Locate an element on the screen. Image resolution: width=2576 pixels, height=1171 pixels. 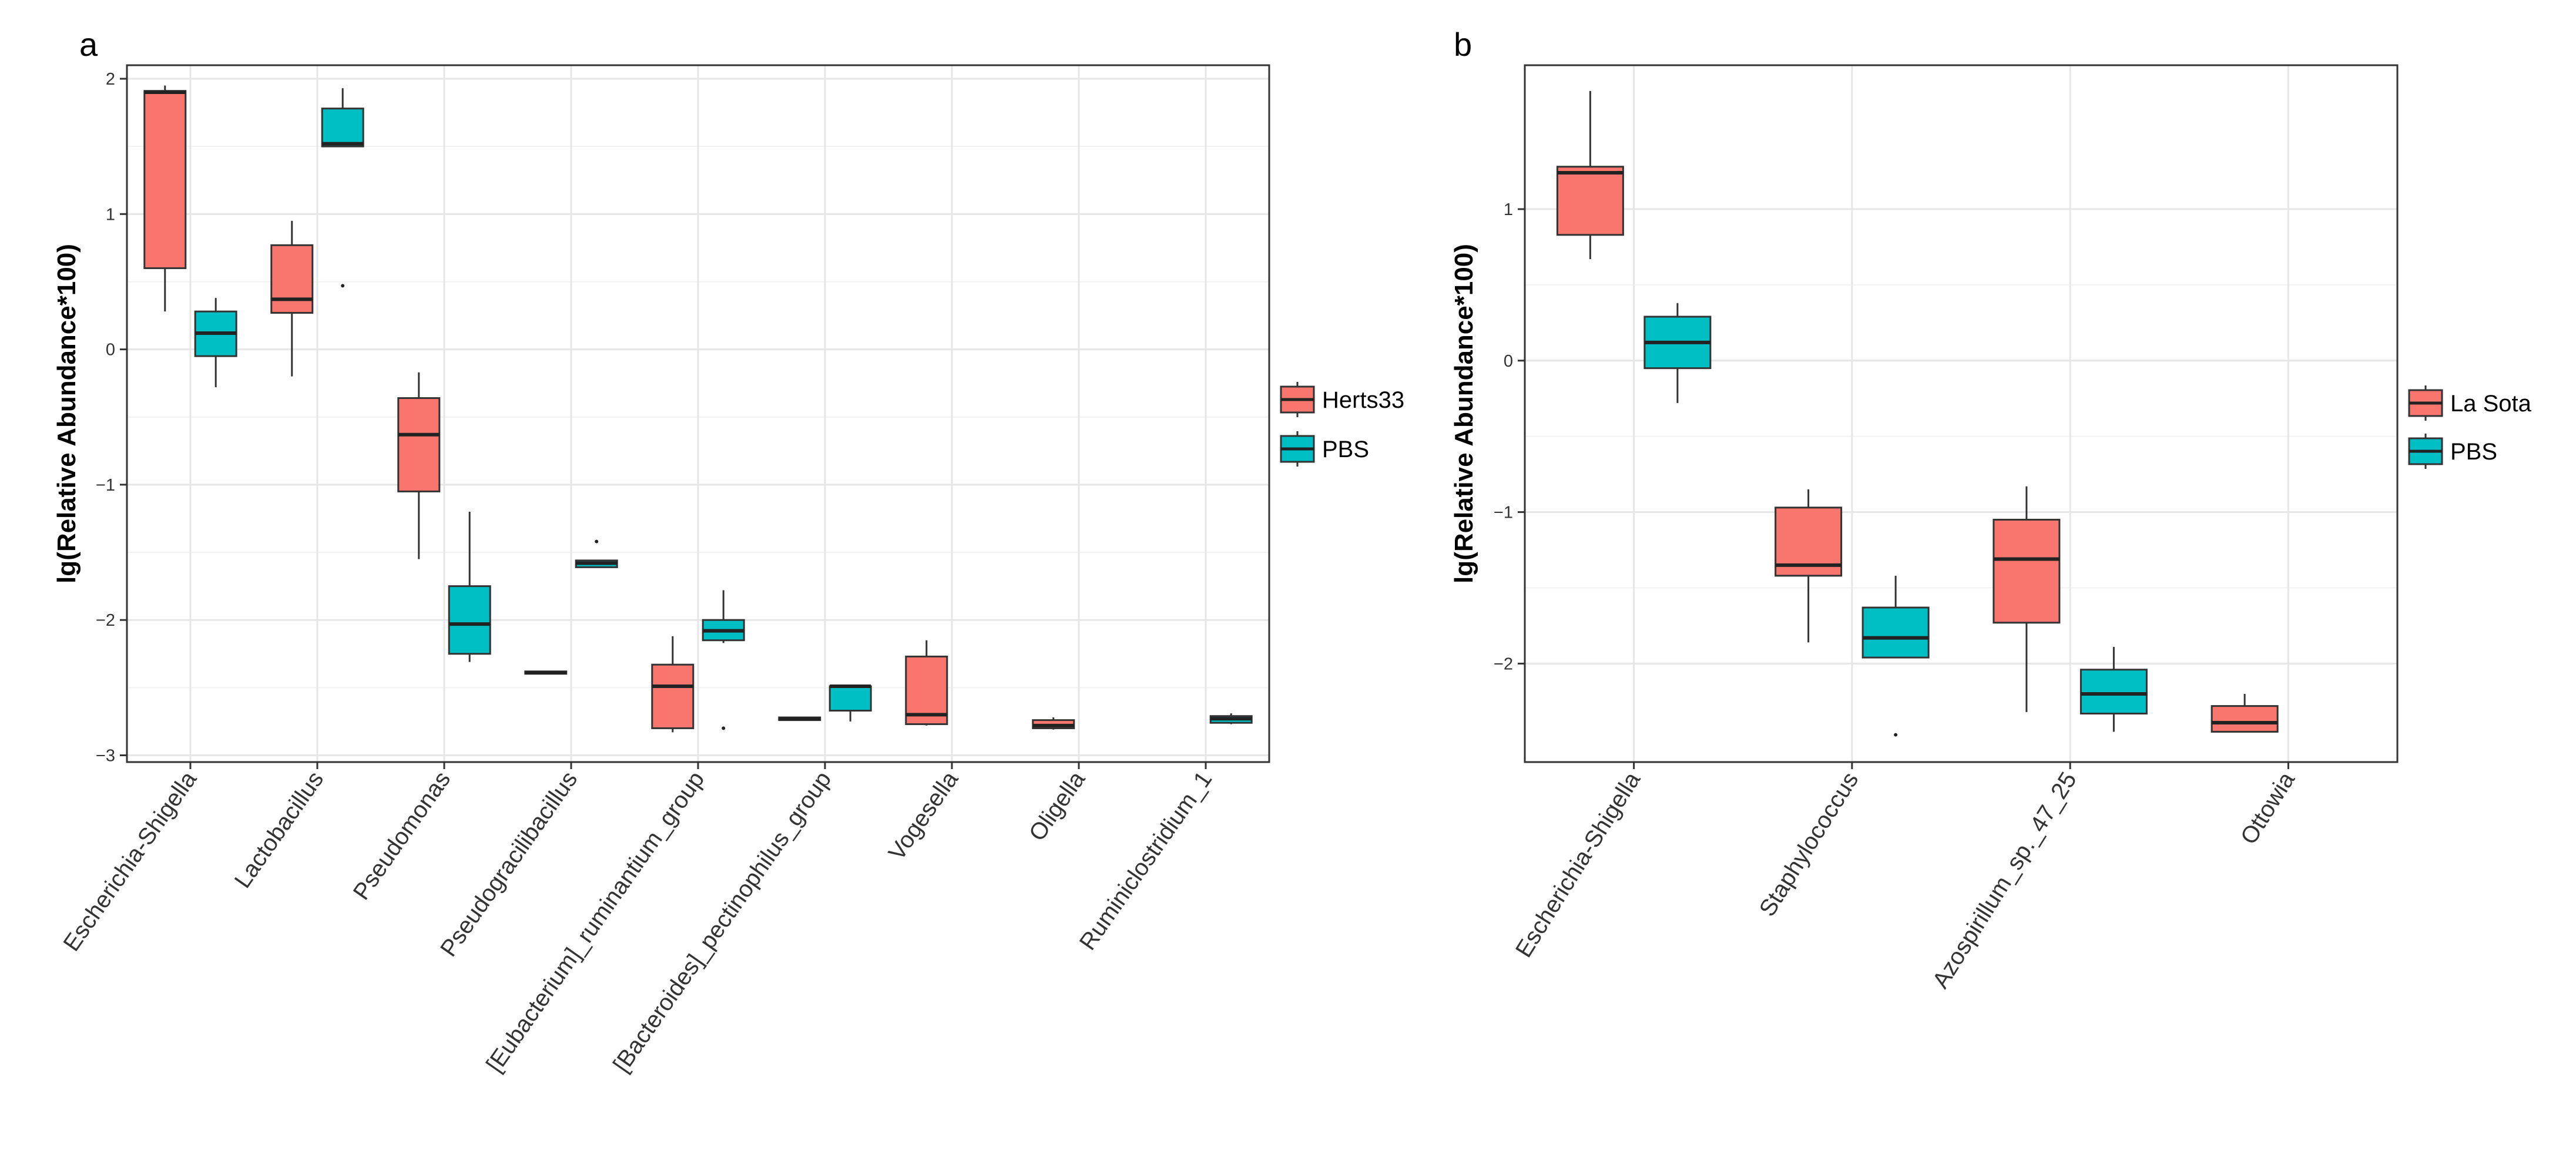
x-category-label: [Eubacterium]_ruminantium_group is located at coordinates (595, 922).